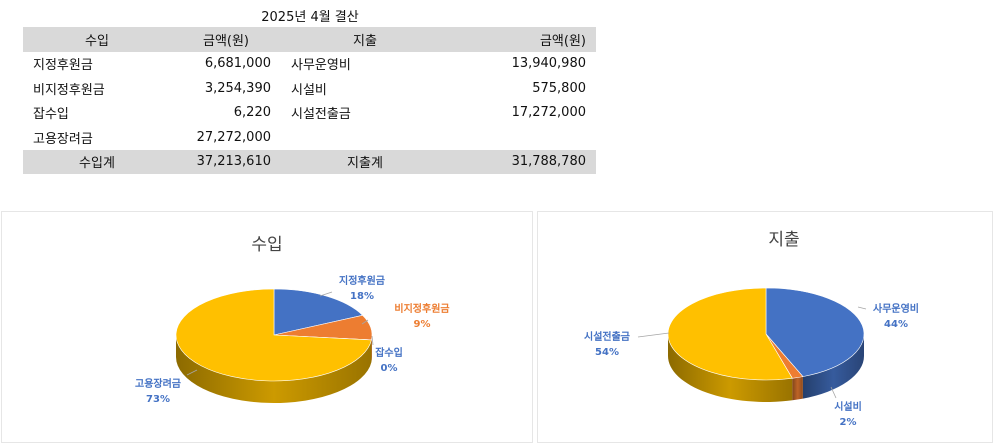 The height and width of the screenshot is (443, 993). What do you see at coordinates (97, 64) in the screenshot?
I see `income-label: 지정후원금` at bounding box center [97, 64].